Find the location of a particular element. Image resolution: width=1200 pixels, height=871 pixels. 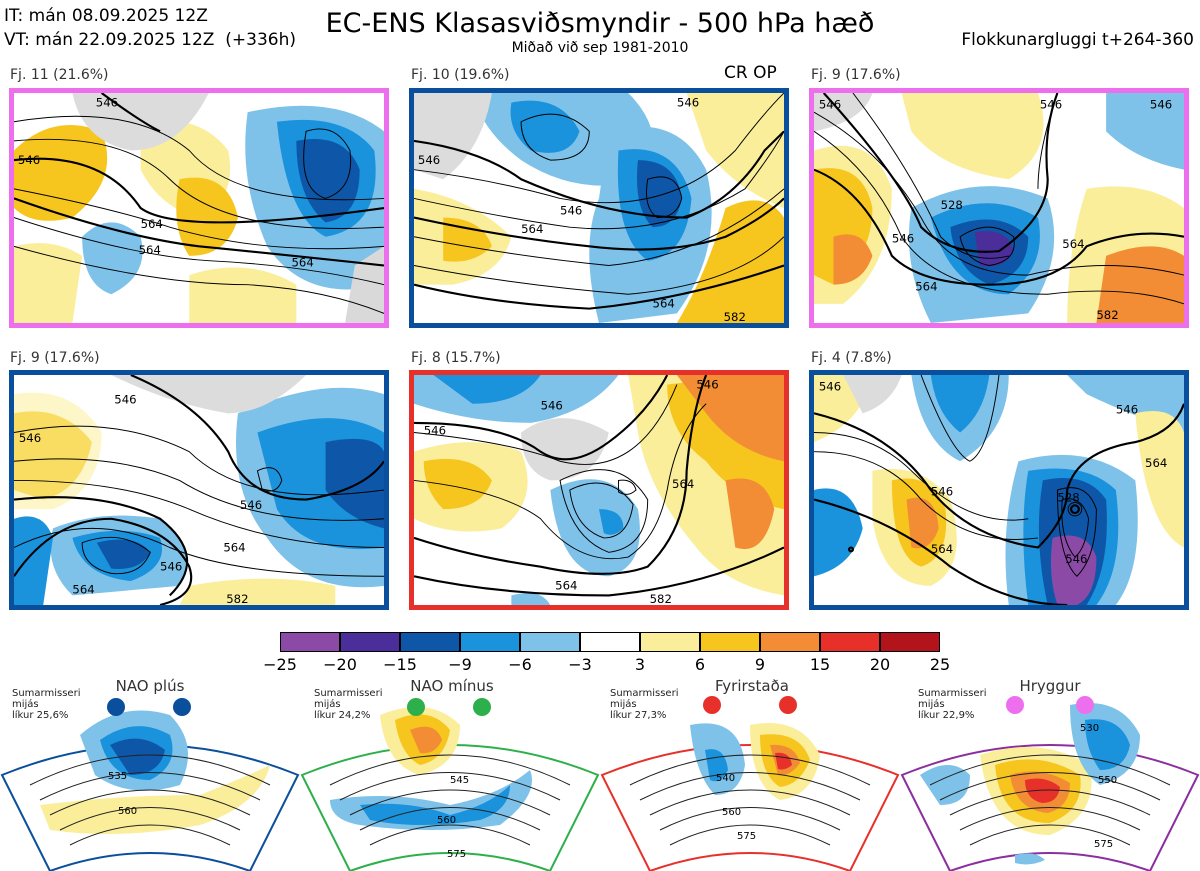

regime-name: NAO plús is located at coordinates (150, 686).